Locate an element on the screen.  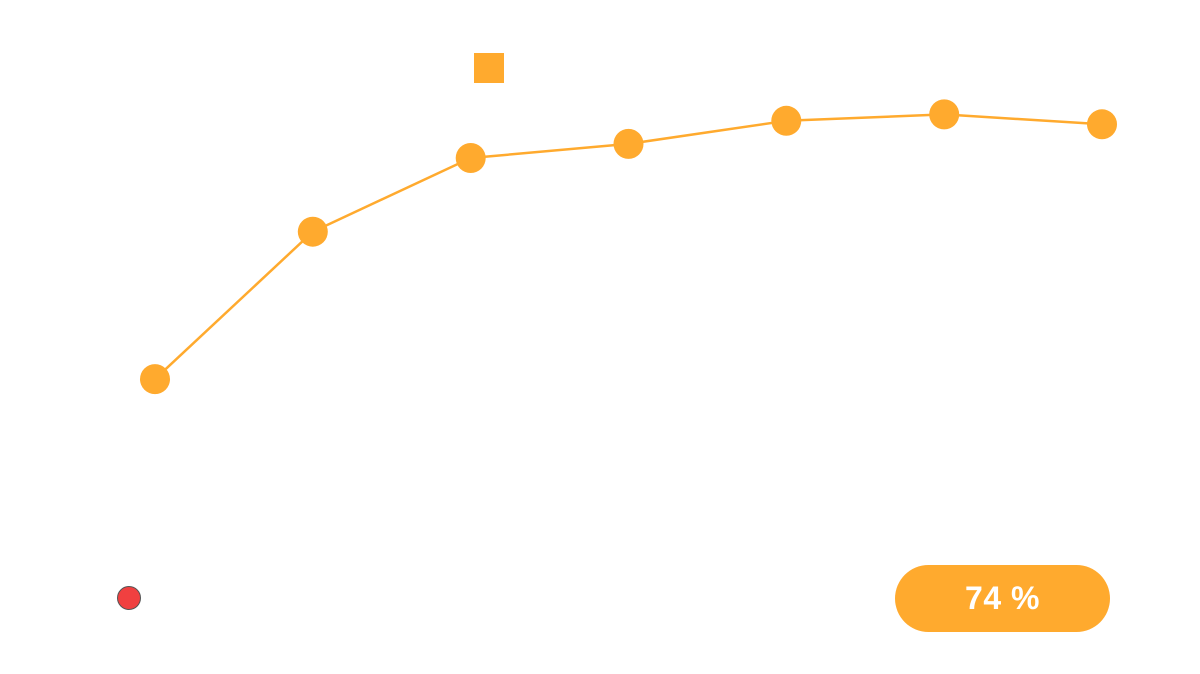
percent-badge-label: 74 % is located at coordinates (1002, 598).